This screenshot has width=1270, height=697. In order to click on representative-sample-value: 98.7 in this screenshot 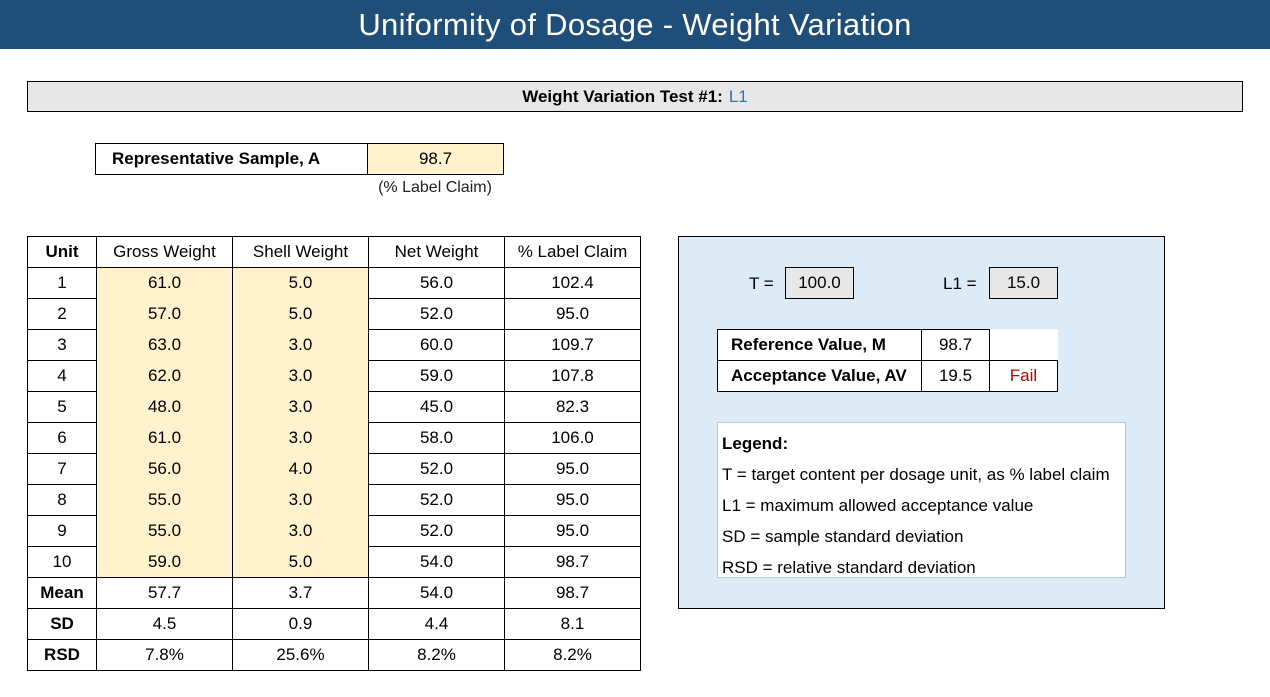, I will do `click(435, 159)`.